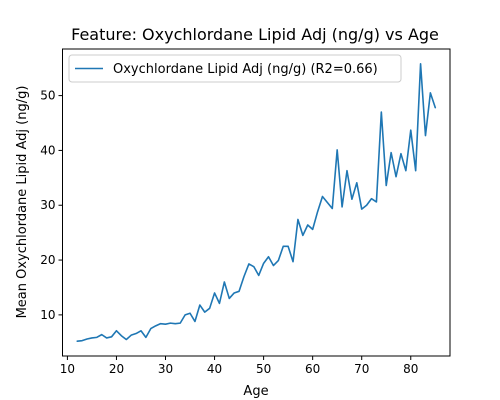 The image size is (500, 400). Describe the element at coordinates (47, 205) in the screenshot. I see `y-tick-label: 30` at that location.